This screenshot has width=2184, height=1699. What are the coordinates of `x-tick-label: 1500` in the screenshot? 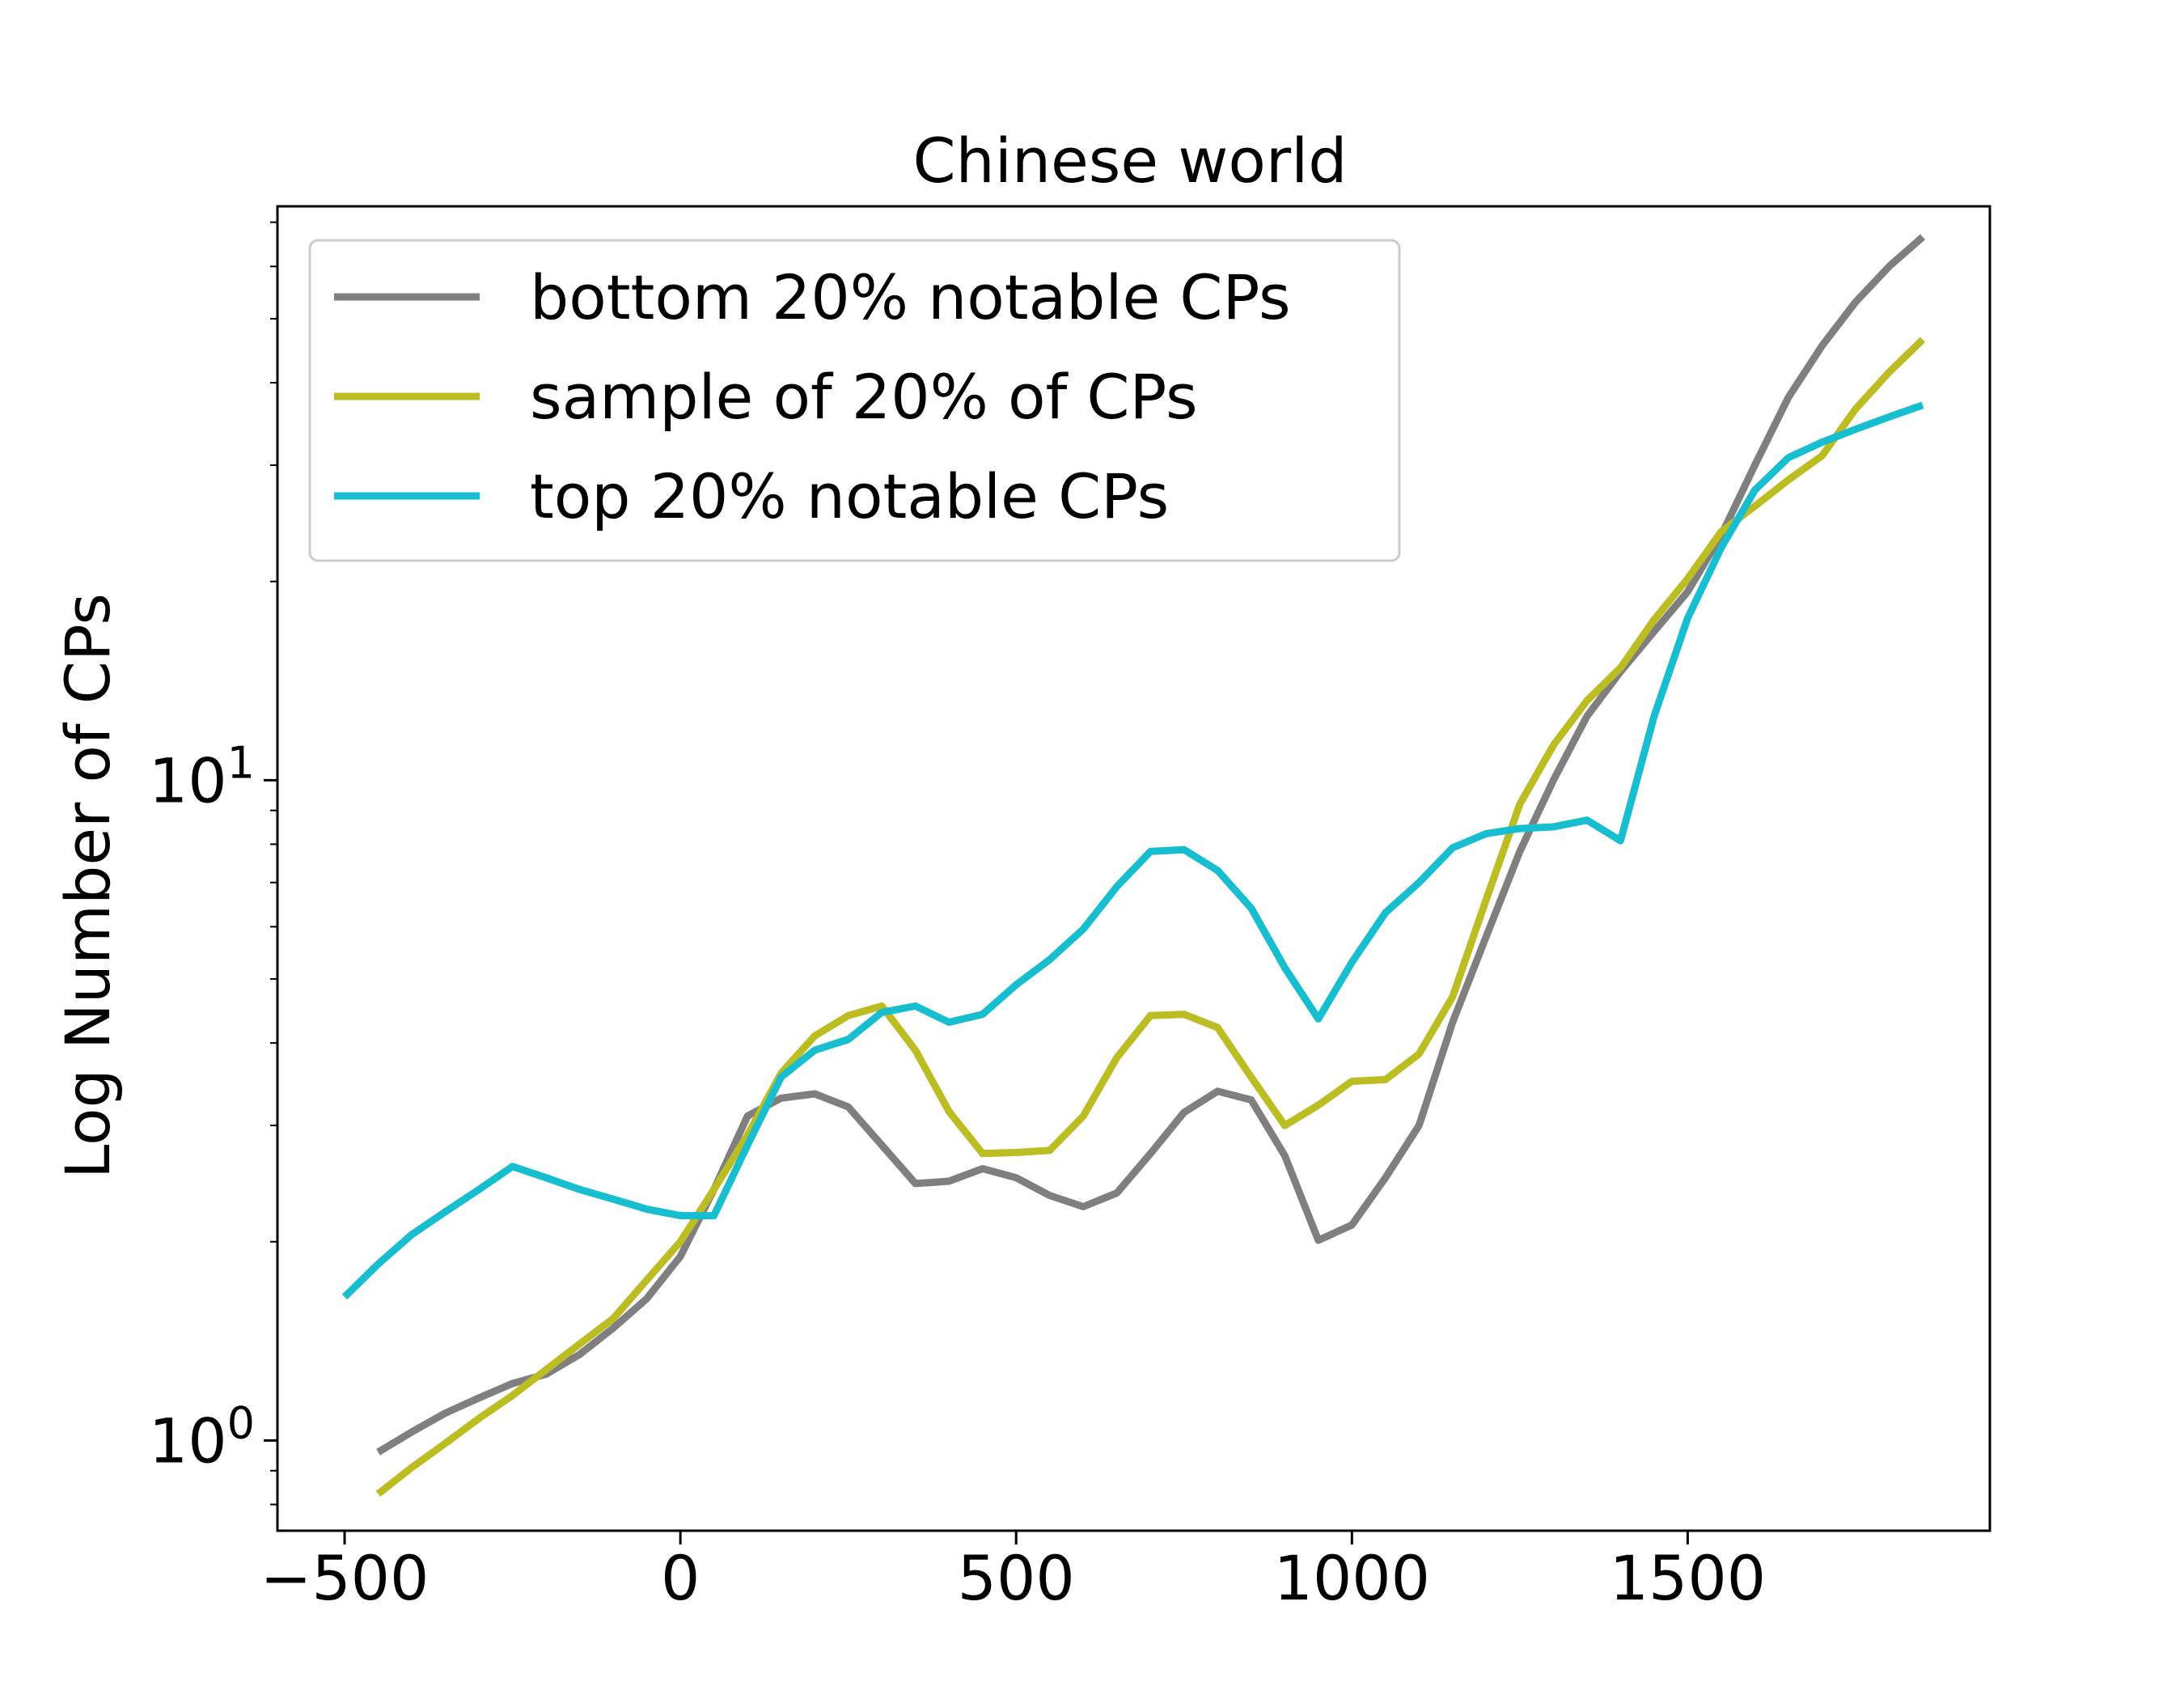 It's located at (1688, 1578).